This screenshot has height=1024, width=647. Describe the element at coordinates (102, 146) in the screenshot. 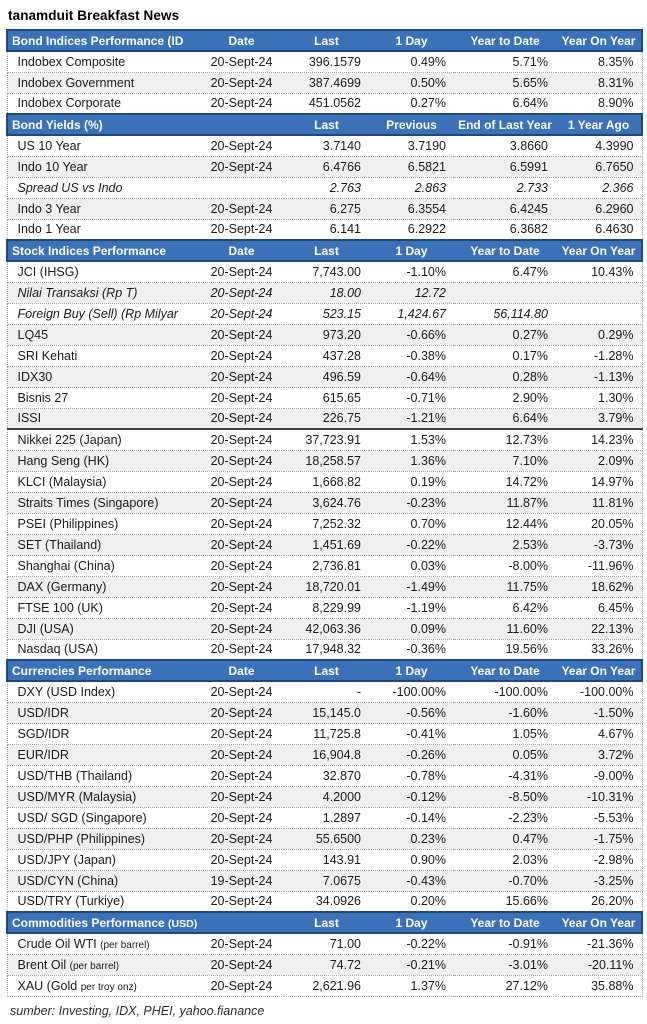

I see `row-label: US 10 Year` at that location.